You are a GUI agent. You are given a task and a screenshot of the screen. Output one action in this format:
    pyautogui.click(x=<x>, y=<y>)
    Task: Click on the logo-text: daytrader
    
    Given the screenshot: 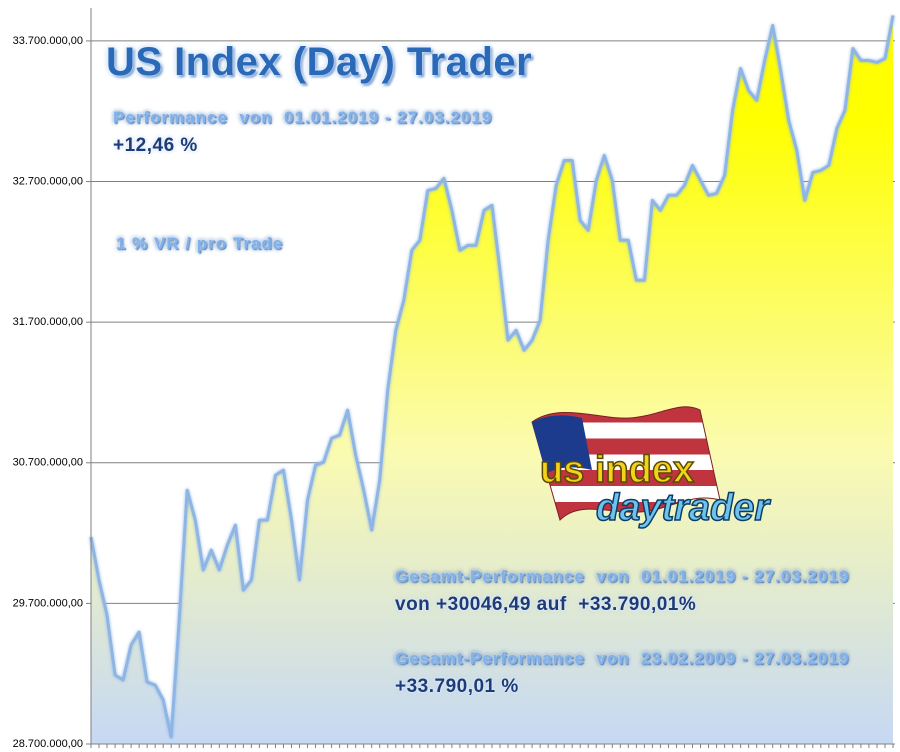 What is the action you would take?
    pyautogui.click(x=683, y=508)
    